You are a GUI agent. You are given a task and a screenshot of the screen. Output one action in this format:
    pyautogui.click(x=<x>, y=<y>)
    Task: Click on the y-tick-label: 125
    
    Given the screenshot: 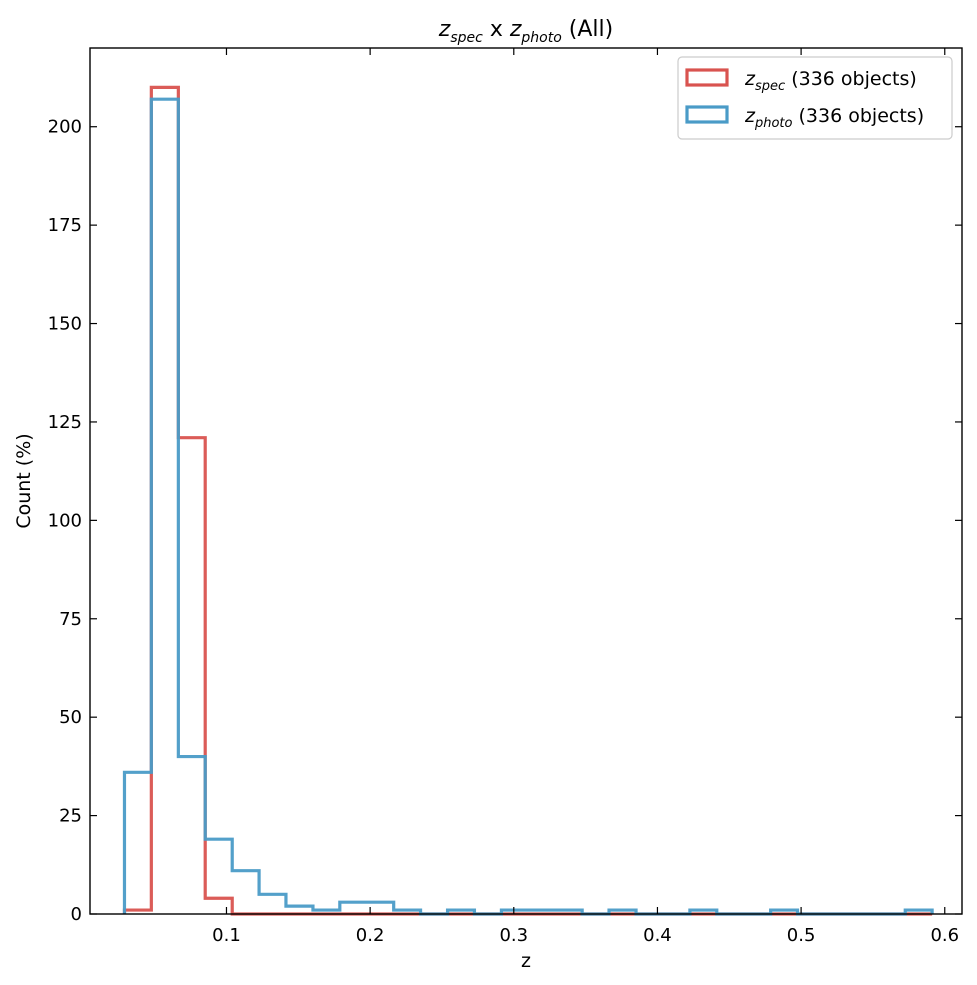 What is the action you would take?
    pyautogui.click(x=65, y=422)
    